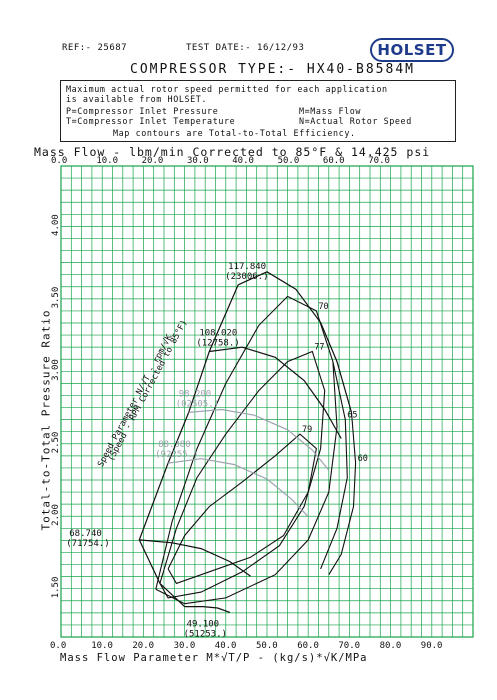 Image resolution: width=497 pixels, height=700 pixels. I want to click on top-tick-label: 0.0, so click(59, 161).